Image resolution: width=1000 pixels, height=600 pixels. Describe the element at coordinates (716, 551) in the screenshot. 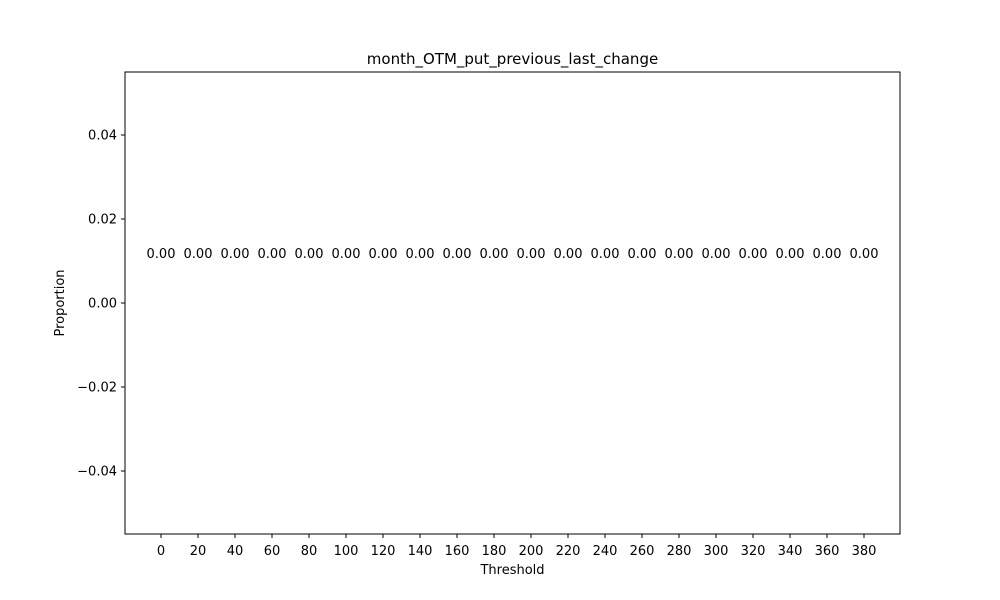

I see `x-tick-label: 300` at that location.